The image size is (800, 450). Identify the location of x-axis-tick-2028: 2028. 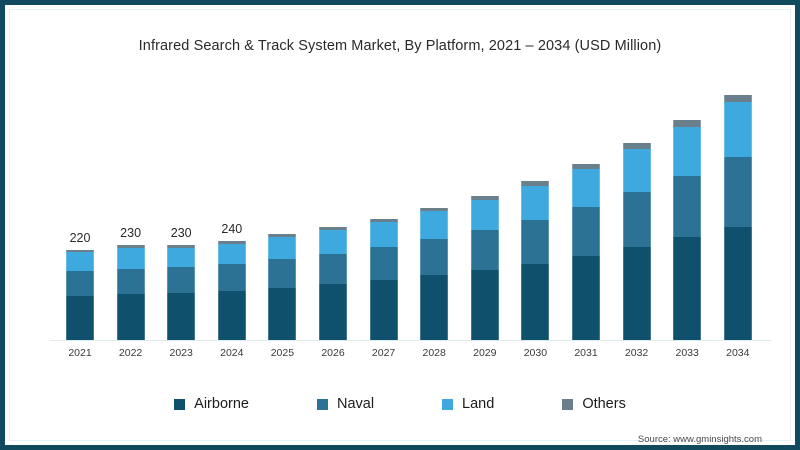
(434, 353).